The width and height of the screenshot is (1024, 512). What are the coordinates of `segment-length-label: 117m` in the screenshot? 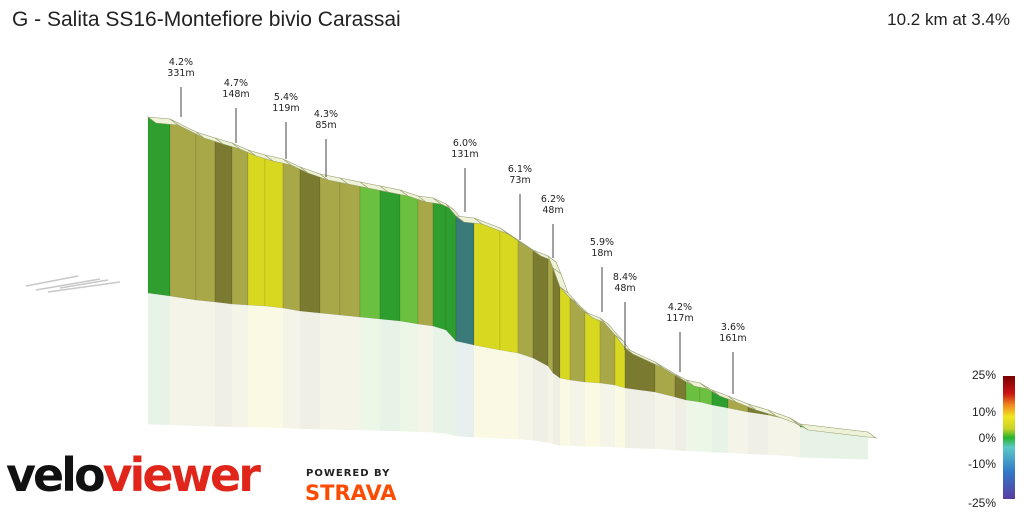 It's located at (679, 318).